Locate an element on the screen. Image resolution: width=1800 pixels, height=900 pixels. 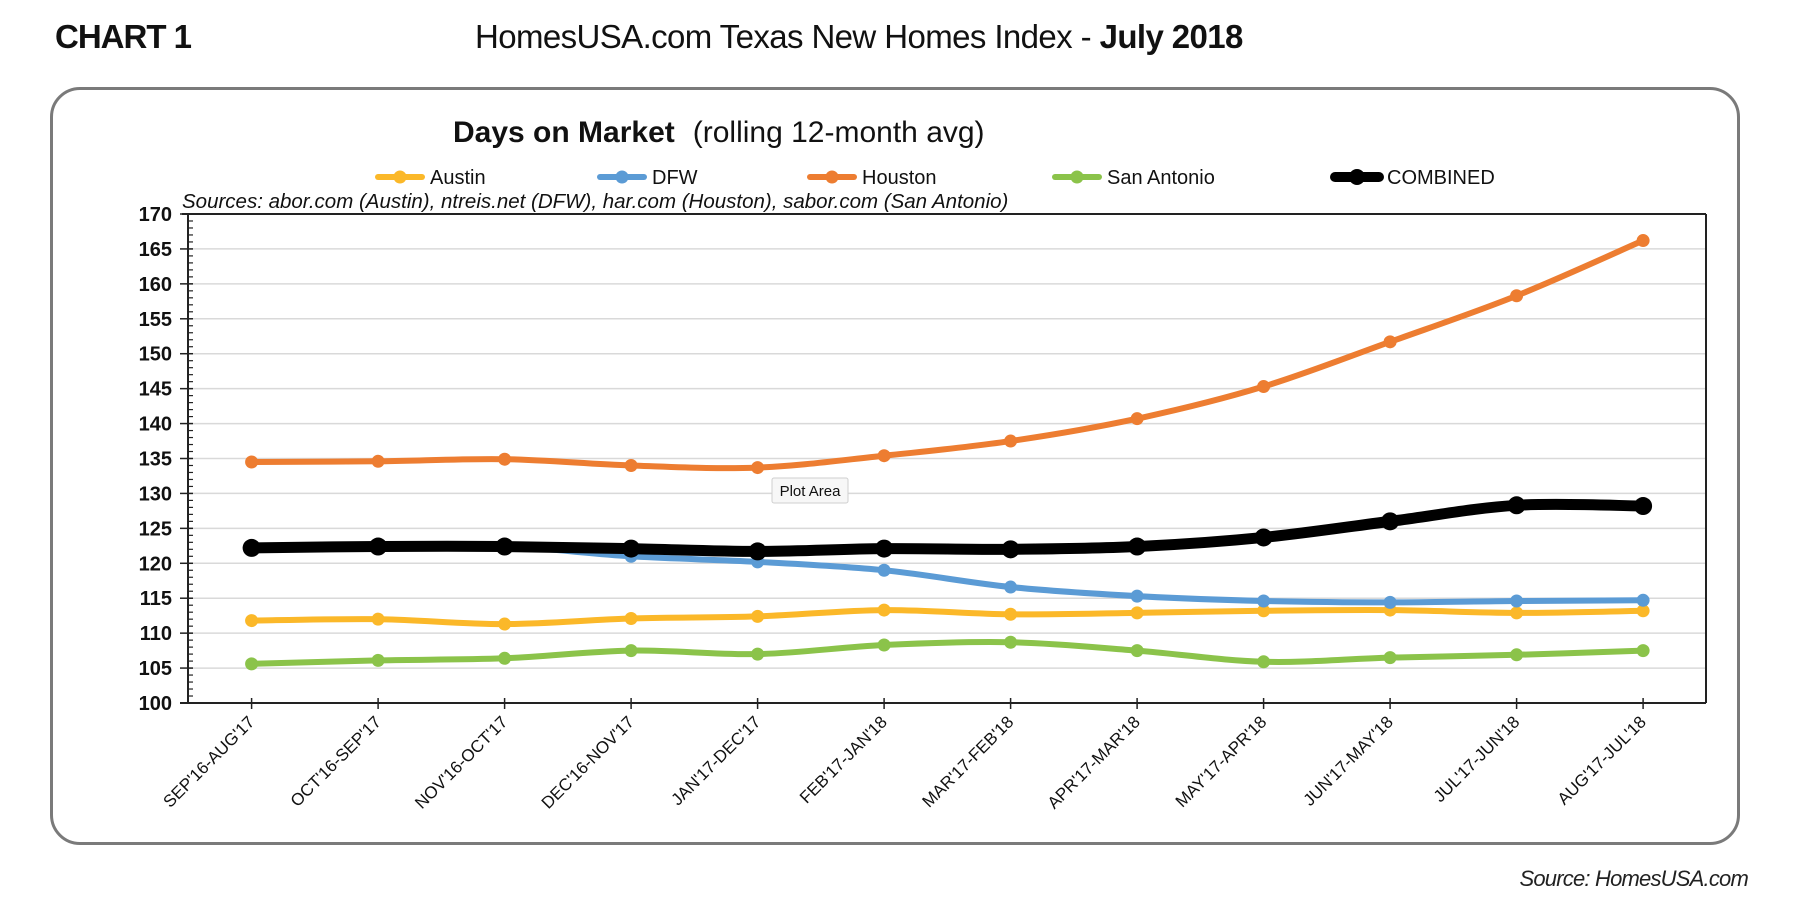
legend-label: COMBINED is located at coordinates (1441, 178).